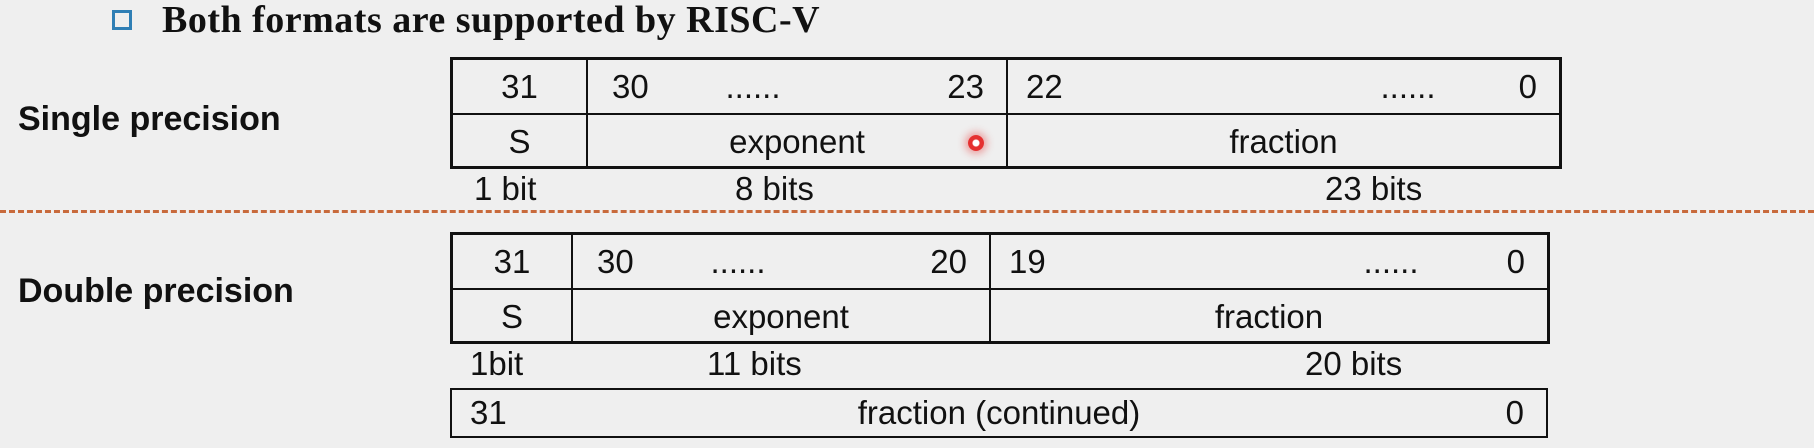 This screenshot has width=1814, height=448. What do you see at coordinates (156, 291) in the screenshot?
I see `double-precision-label: Double precision` at bounding box center [156, 291].